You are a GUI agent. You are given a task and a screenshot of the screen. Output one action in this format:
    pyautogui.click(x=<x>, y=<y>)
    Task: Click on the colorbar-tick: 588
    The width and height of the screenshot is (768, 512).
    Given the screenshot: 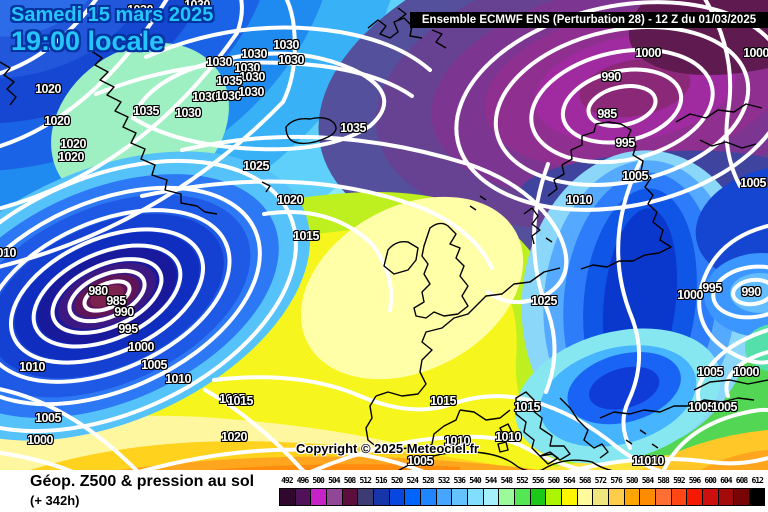 What is the action you would take?
    pyautogui.click(x=663, y=480)
    